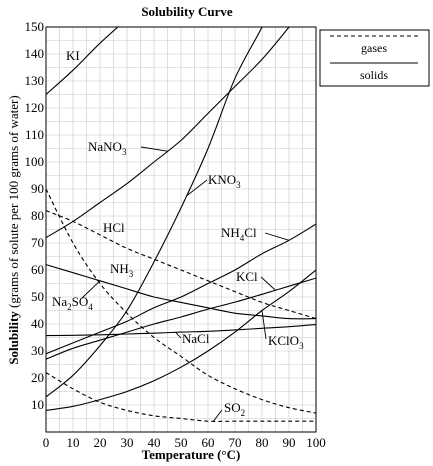 The image size is (433, 466). I want to click on x-tick-label: 80, so click(262, 442).